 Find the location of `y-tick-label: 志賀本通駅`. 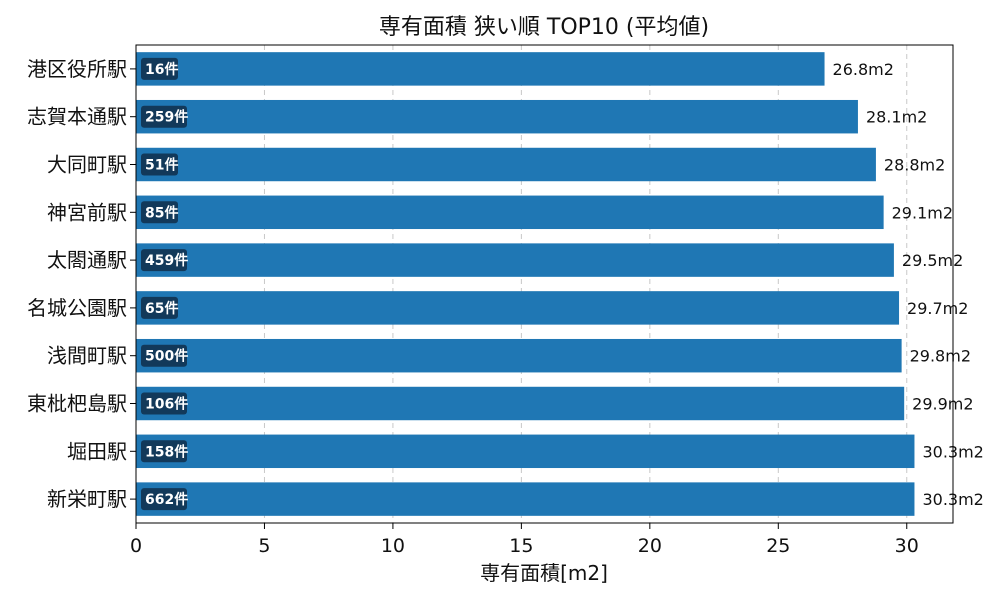

y-tick-label: 志賀本通駅 is located at coordinates (77, 117).